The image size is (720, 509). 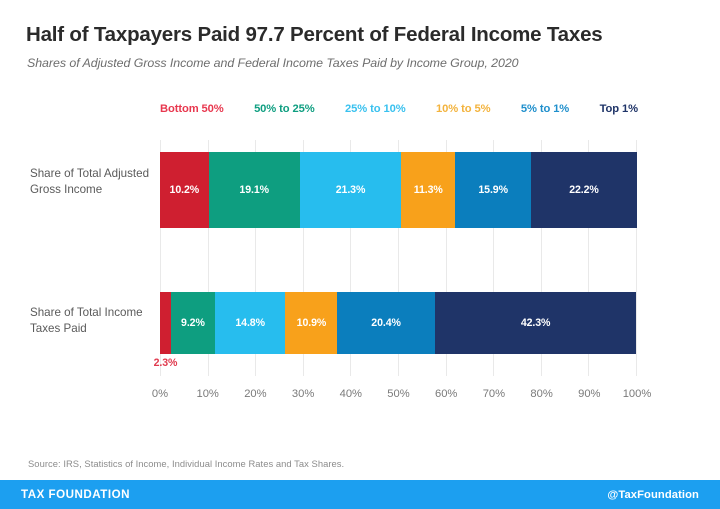 I want to click on footer-brand: TAX FOUNDATION, so click(x=75, y=494).